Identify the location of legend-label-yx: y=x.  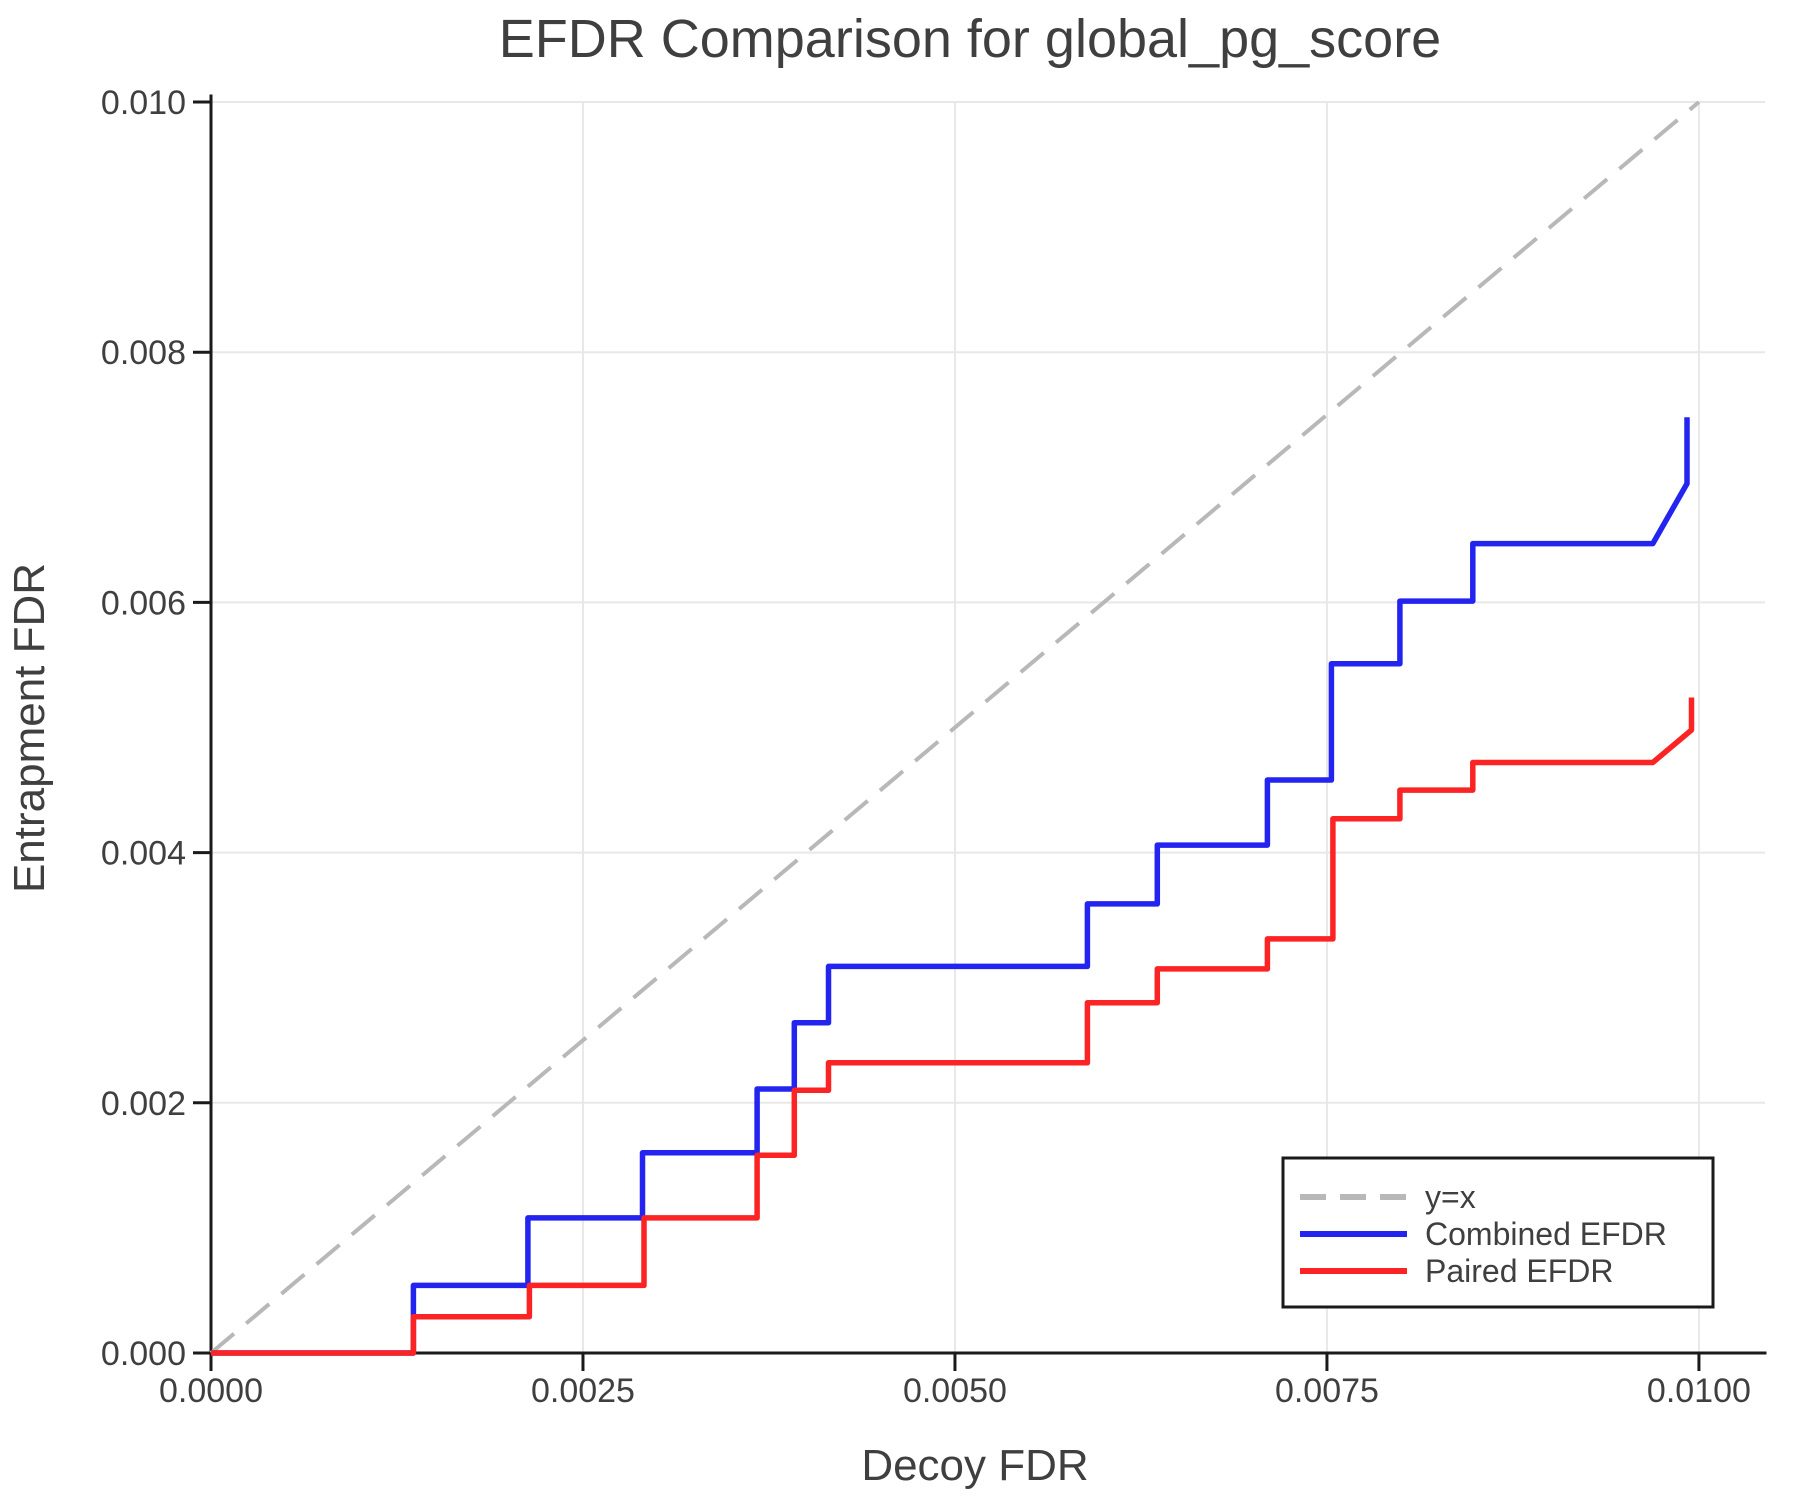
(1450, 1197).